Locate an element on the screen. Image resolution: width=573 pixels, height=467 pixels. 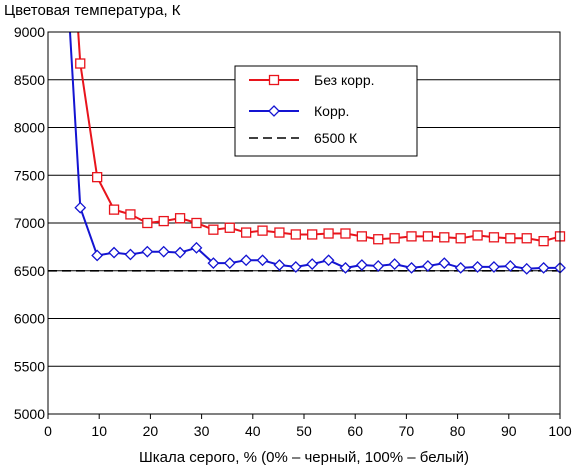
y-tick-label: 9000 is located at coordinates (29, 32).